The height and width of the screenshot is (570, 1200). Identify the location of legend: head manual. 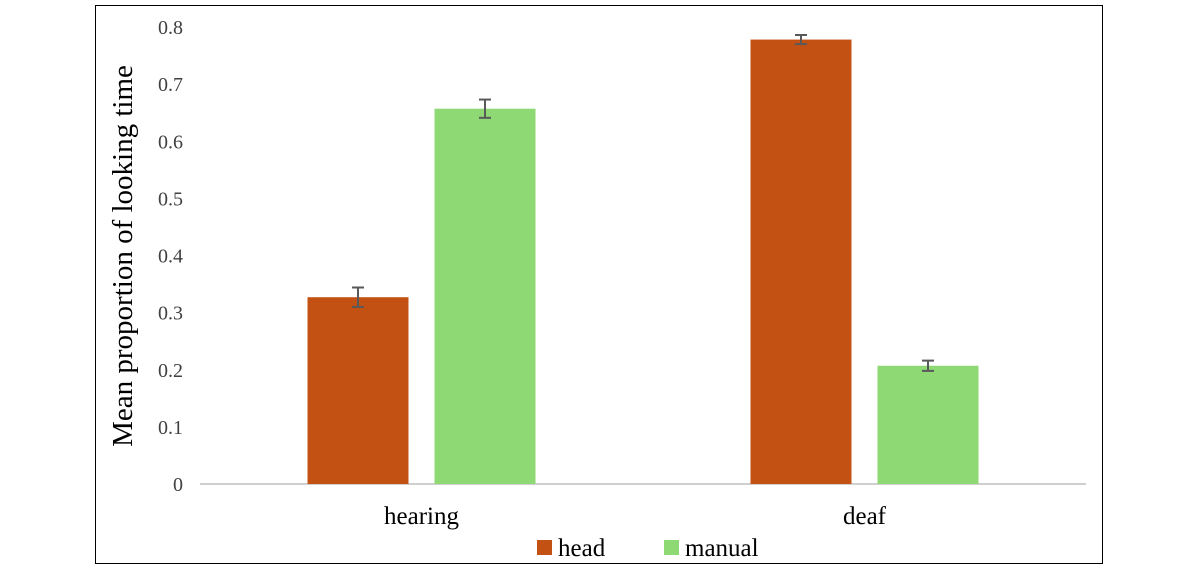
(648, 548).